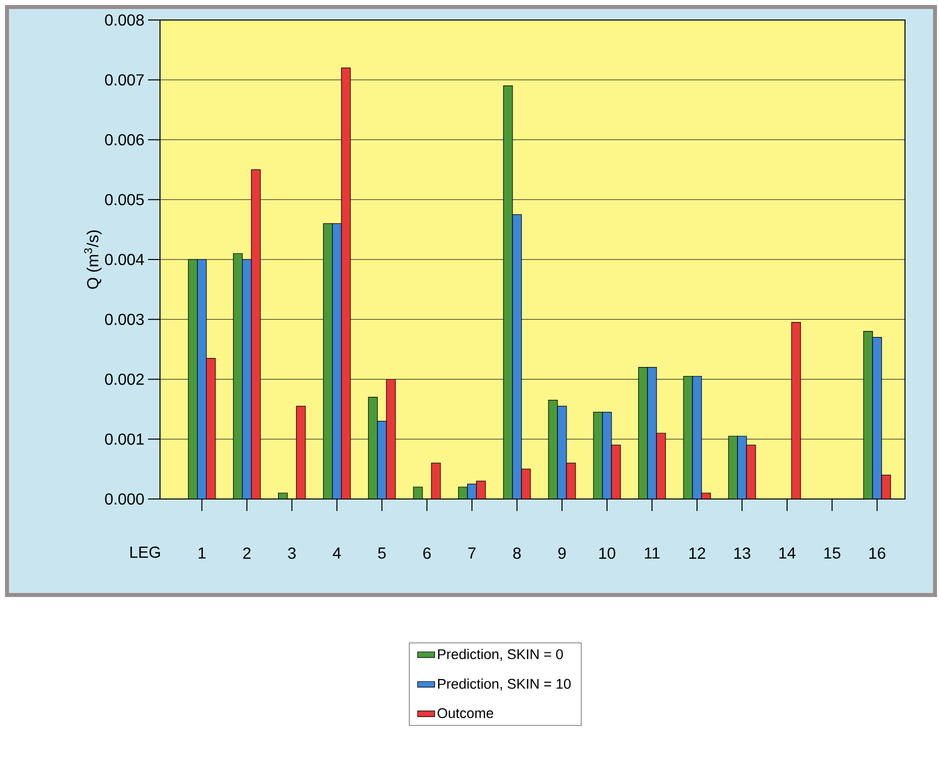 The width and height of the screenshot is (939, 783). Describe the element at coordinates (247, 553) in the screenshot. I see `x-tick-label: 2` at that location.